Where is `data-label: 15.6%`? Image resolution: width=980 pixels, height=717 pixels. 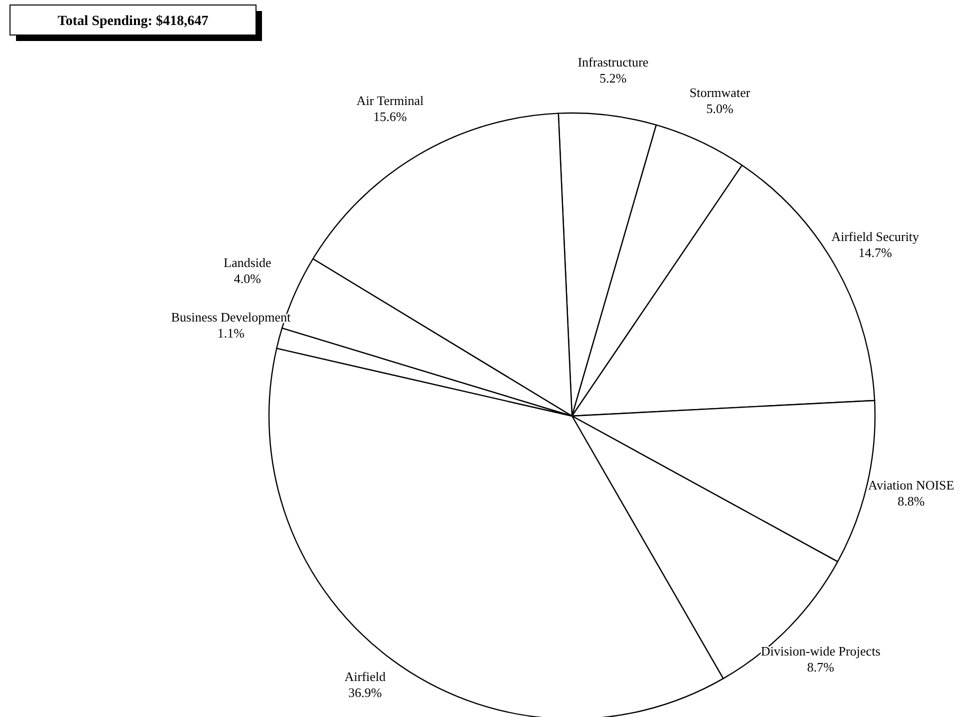
data-label: 15.6% is located at coordinates (390, 116).